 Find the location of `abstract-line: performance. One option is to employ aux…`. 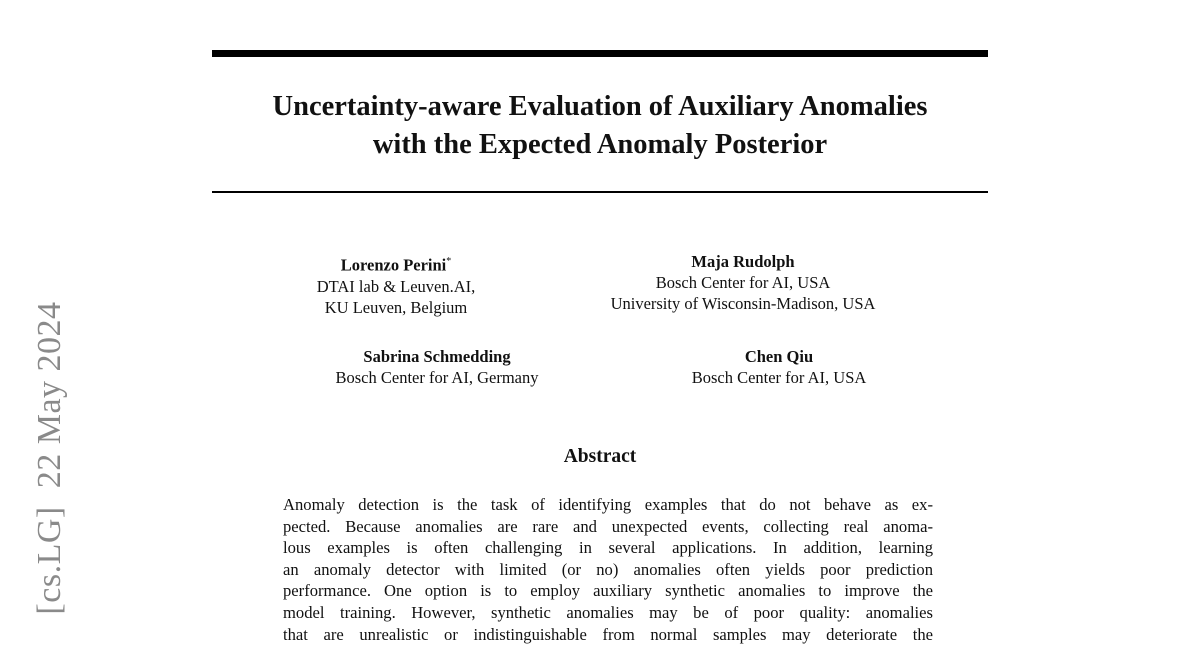

abstract-line: performance. One option is to employ aux… is located at coordinates (608, 591).